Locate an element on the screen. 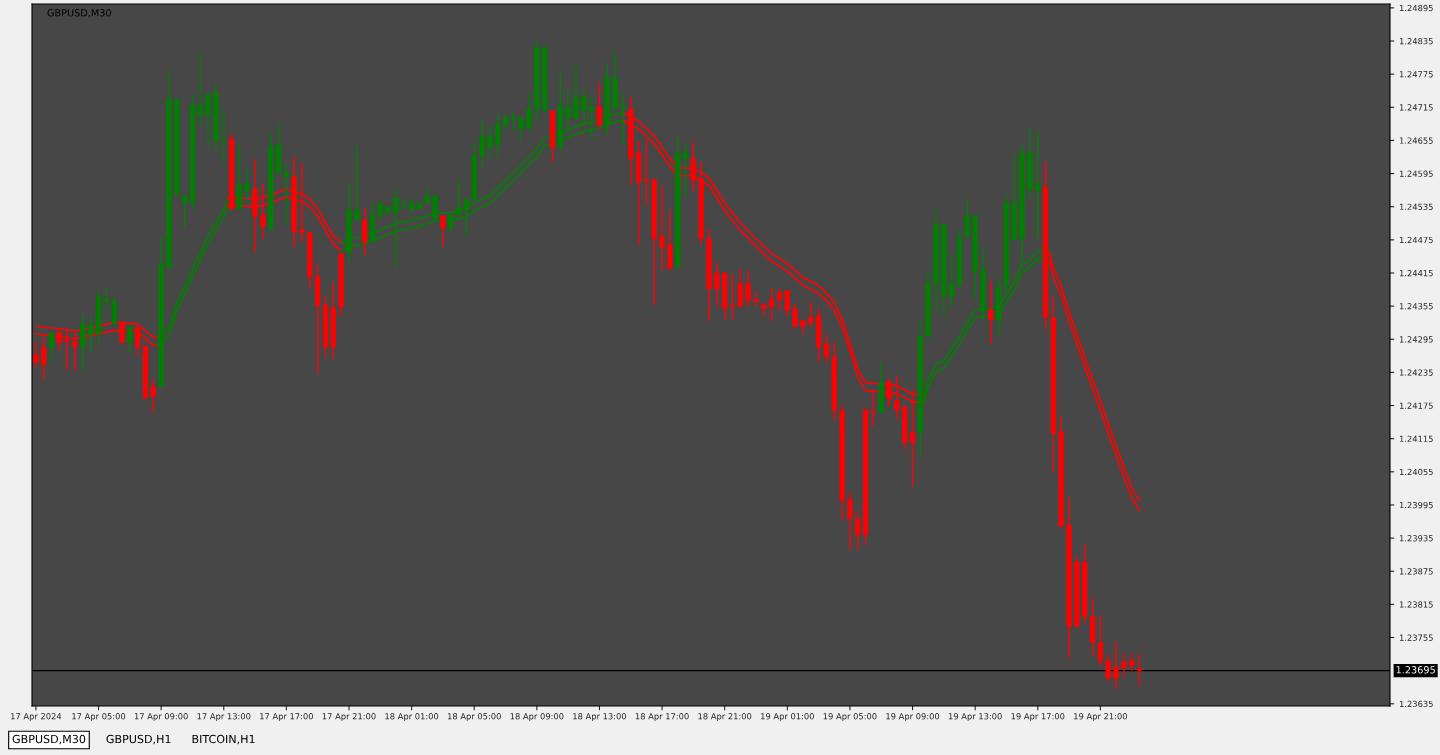 Image resolution: width=1440 pixels, height=755 pixels. text: GBPUSD,M30 is located at coordinates (49, 739).